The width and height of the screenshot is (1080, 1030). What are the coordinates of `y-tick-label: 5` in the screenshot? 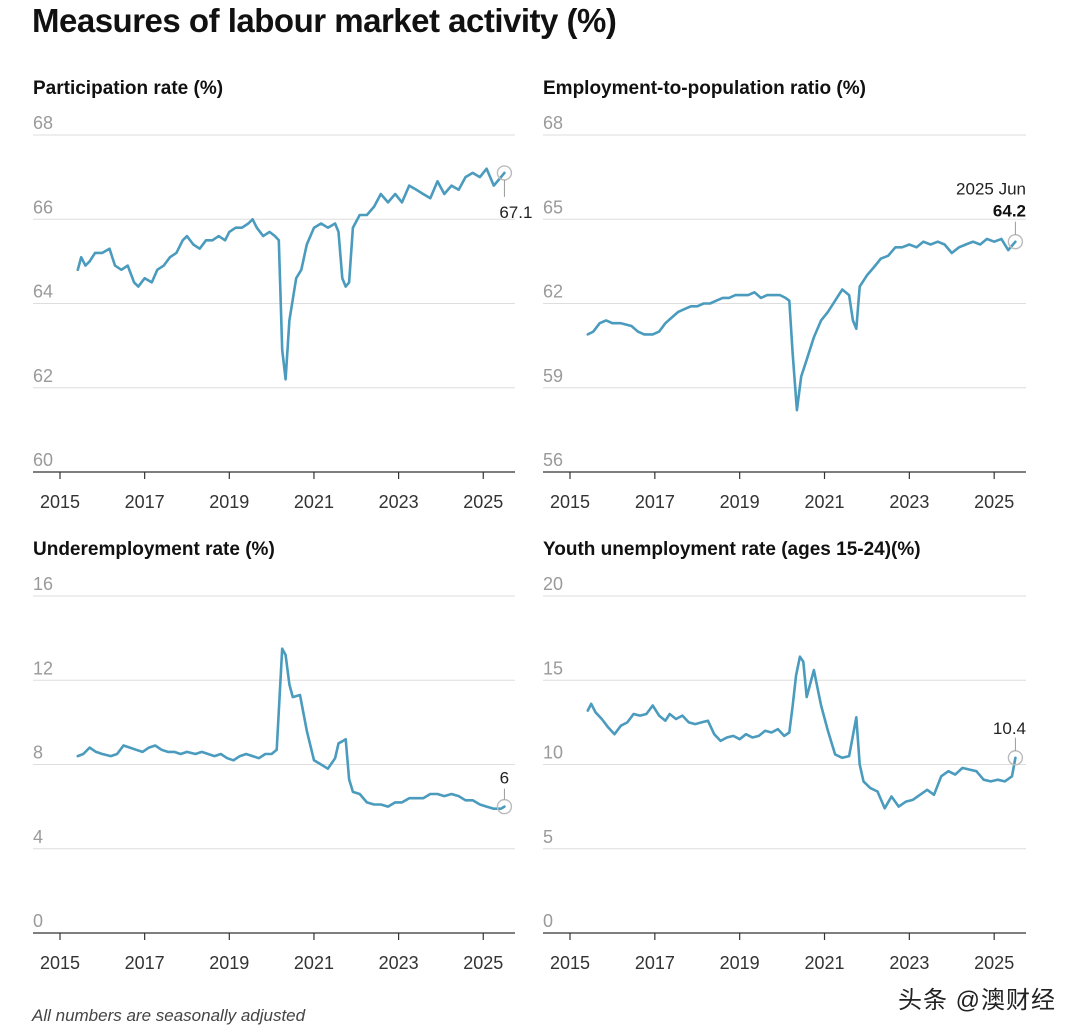 It's located at (548, 837).